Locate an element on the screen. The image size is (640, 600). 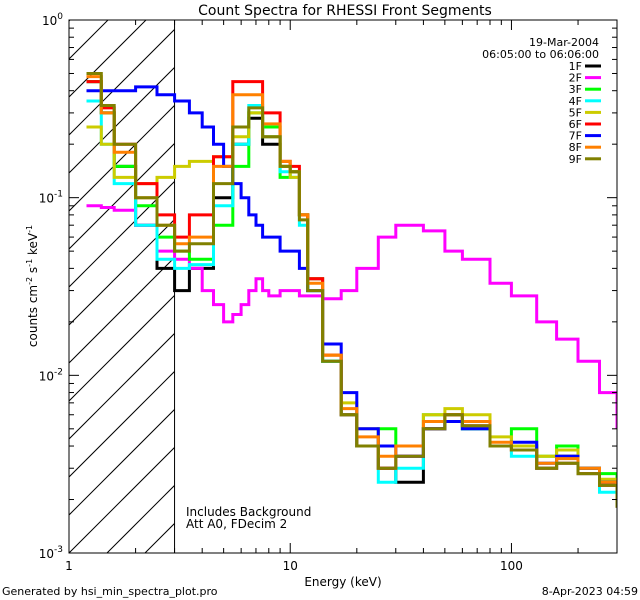
legend-label-3f: 3F is located at coordinates (575, 89).